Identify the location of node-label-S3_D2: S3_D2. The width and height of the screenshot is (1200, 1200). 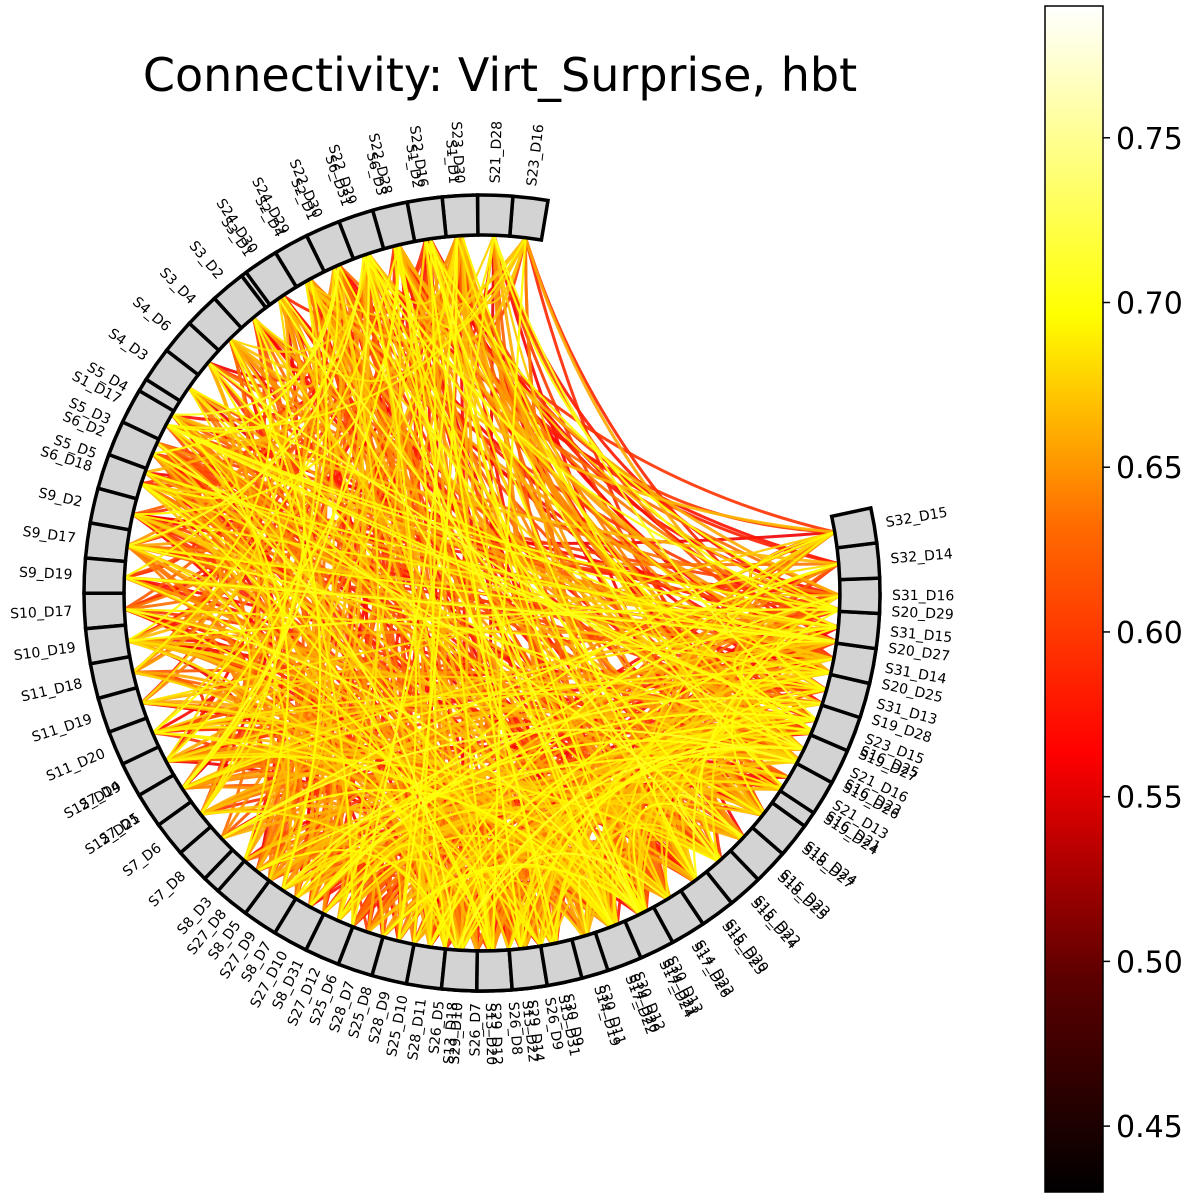
(206, 260).